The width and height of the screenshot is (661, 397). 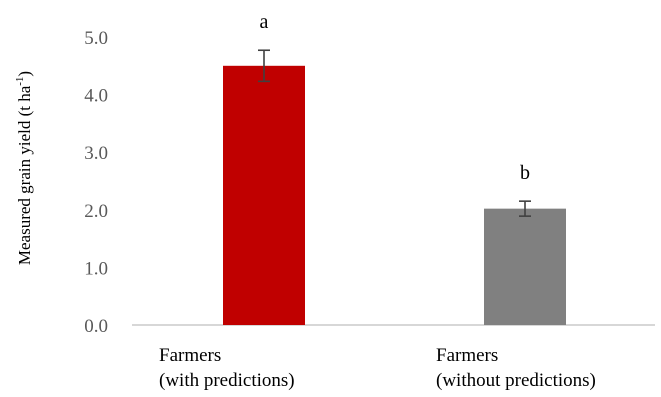 I want to click on y-axis-title-superscript: -1, so click(x=20, y=81).